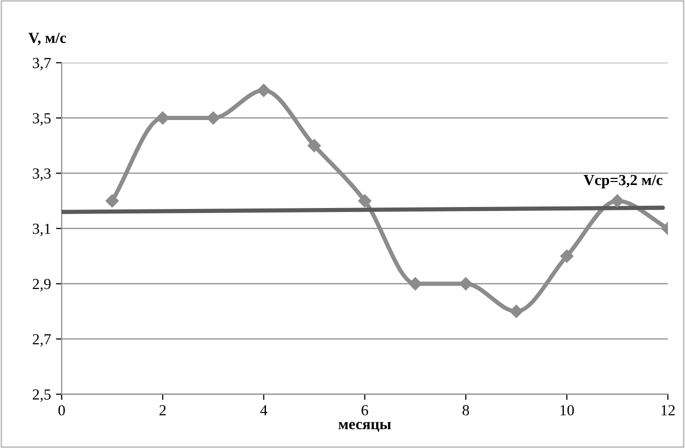  What do you see at coordinates (668, 410) in the screenshot?
I see `x-tick-label: 12` at bounding box center [668, 410].